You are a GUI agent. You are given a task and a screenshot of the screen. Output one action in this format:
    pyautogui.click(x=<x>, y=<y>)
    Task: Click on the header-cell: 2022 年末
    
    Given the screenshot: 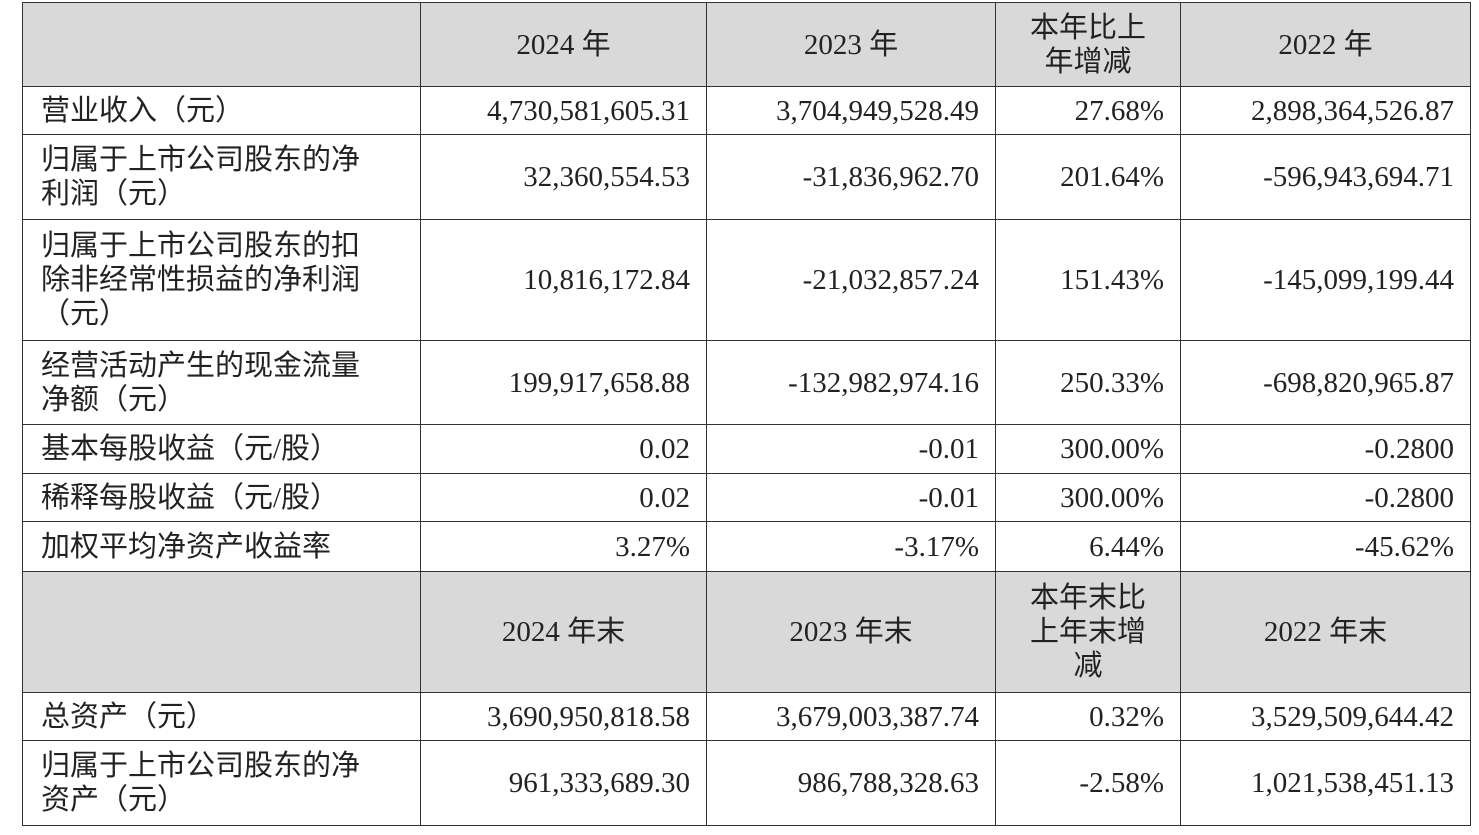 What is the action you would take?
    pyautogui.click(x=1325, y=632)
    